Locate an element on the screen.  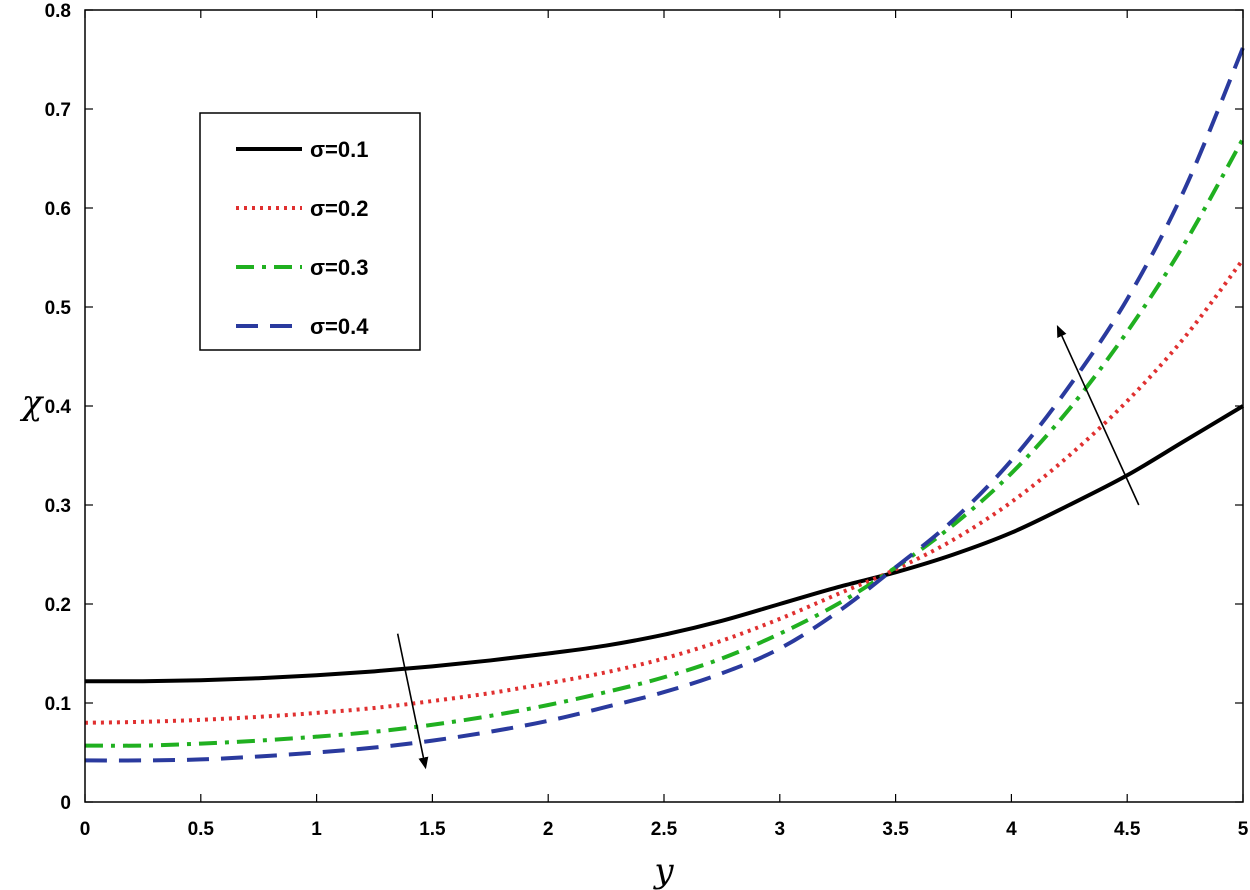
x-tick-label: 1 is located at coordinates (316, 829).